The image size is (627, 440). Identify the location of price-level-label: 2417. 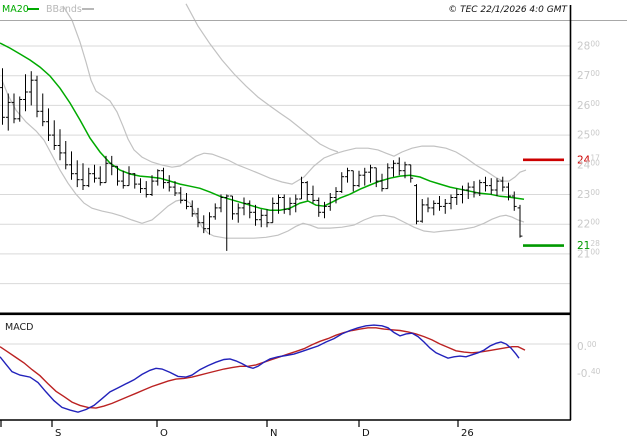
(588, 159).